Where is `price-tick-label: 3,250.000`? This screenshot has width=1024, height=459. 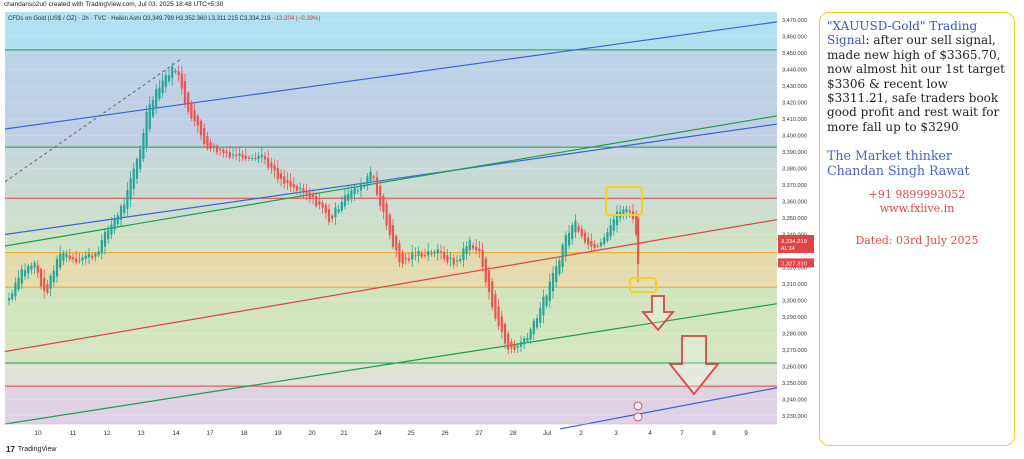 price-tick-label: 3,250.000 is located at coordinates (794, 384).